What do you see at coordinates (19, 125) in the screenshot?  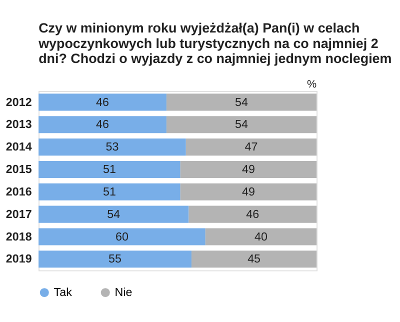 I see `y-tick-label: 2013` at bounding box center [19, 125].